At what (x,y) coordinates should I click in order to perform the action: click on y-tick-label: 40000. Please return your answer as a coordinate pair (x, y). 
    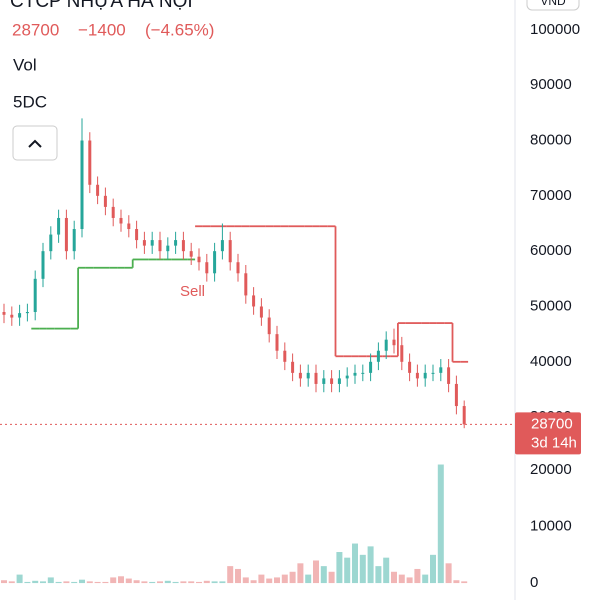
    Looking at the image, I should click on (551, 361).